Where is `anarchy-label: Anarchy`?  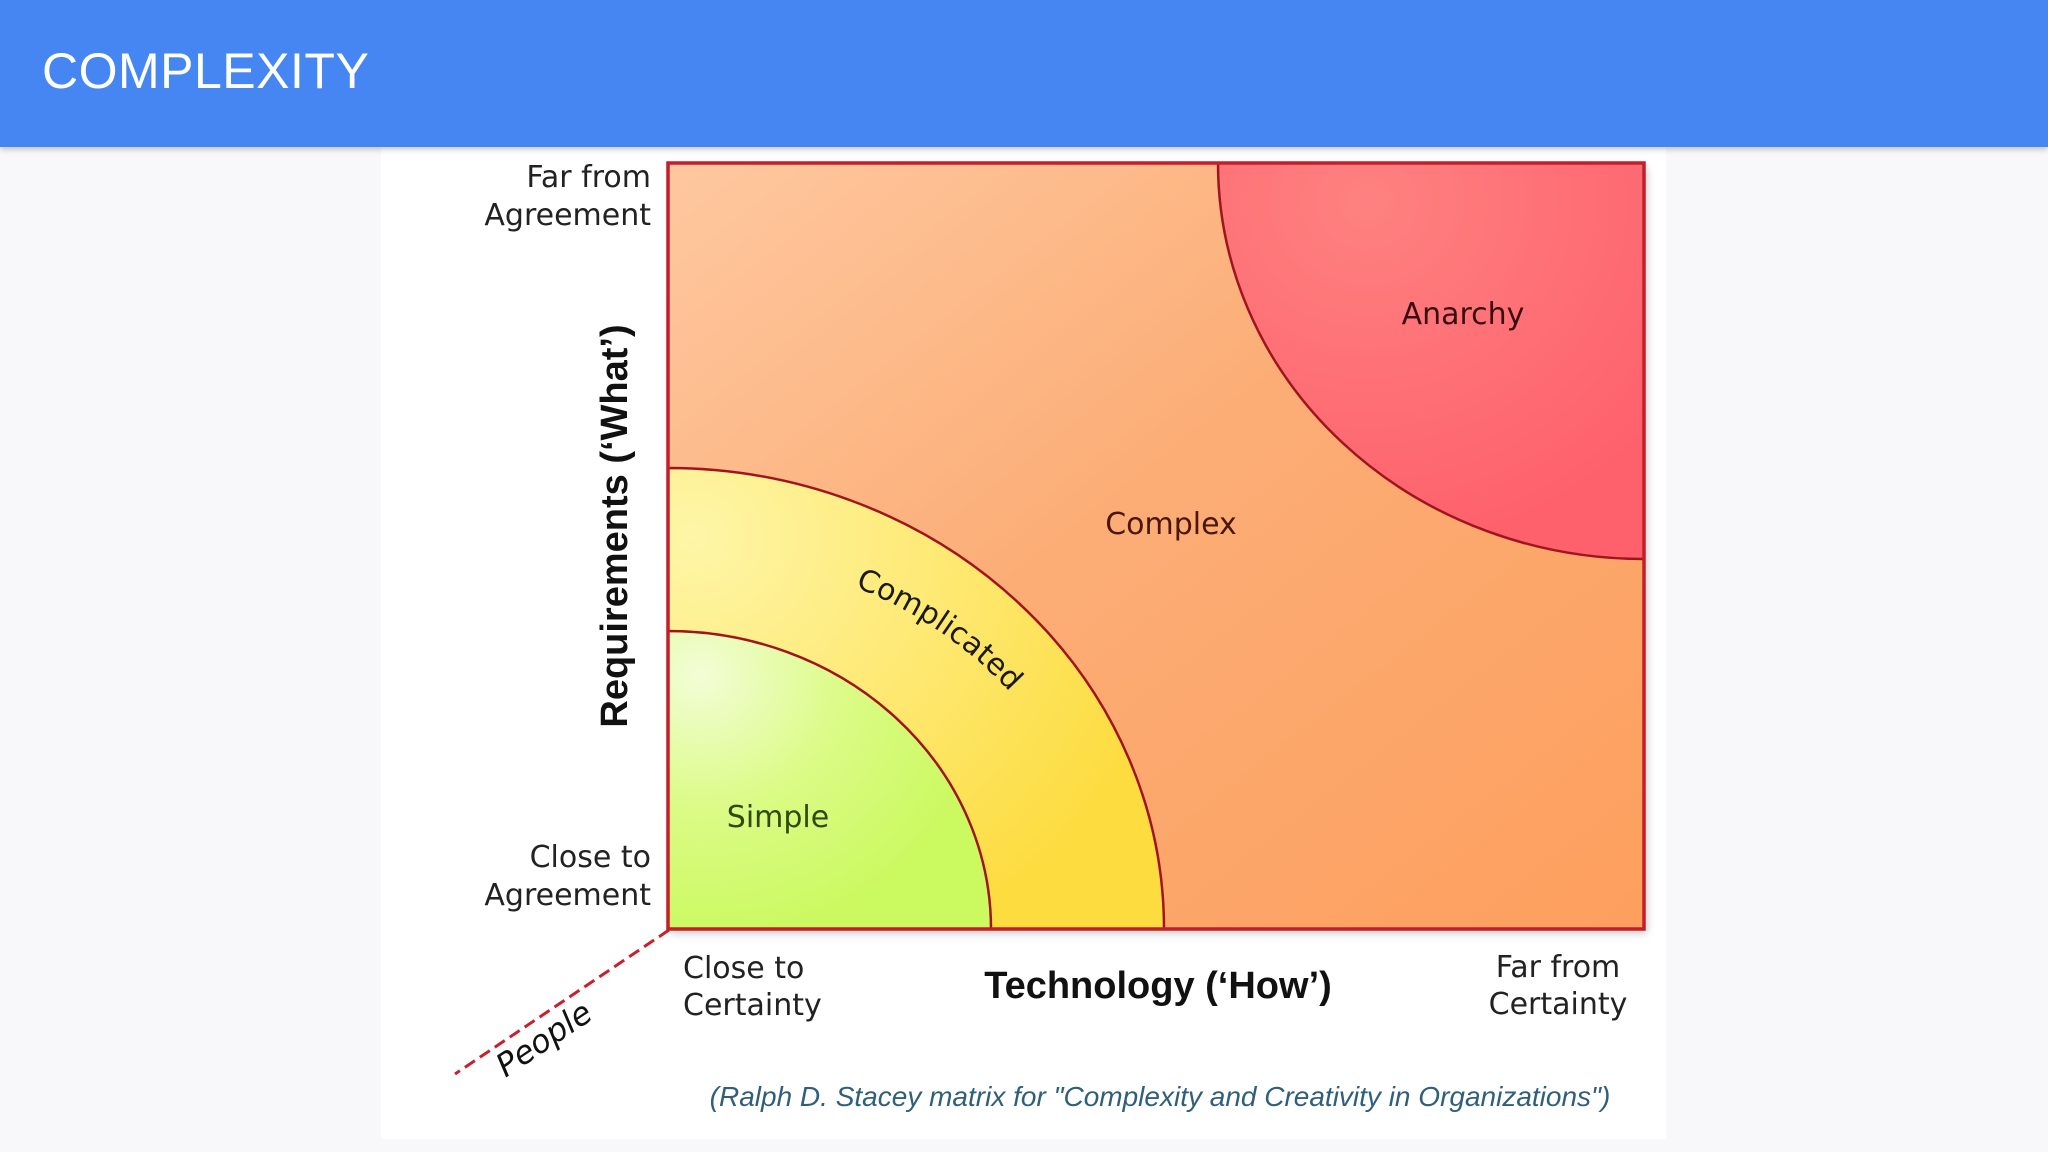 anarchy-label: Anarchy is located at coordinates (1463, 314).